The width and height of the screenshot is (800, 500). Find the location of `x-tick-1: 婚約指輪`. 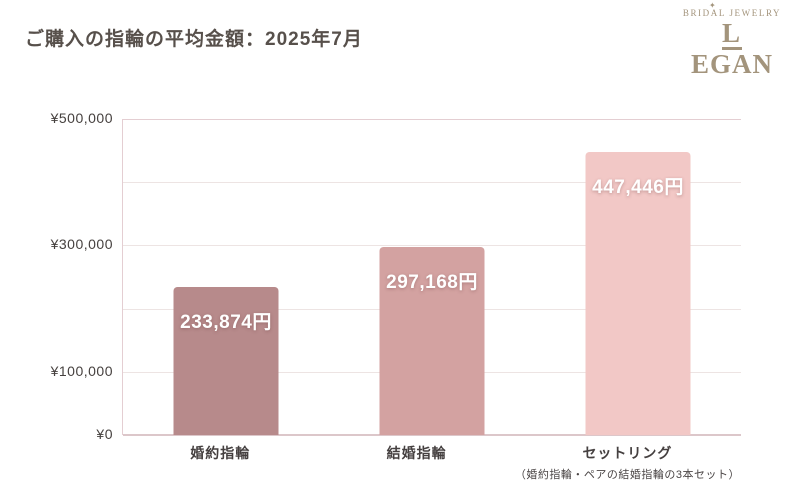

x-tick-1: 婚約指輪 is located at coordinates (220, 462).